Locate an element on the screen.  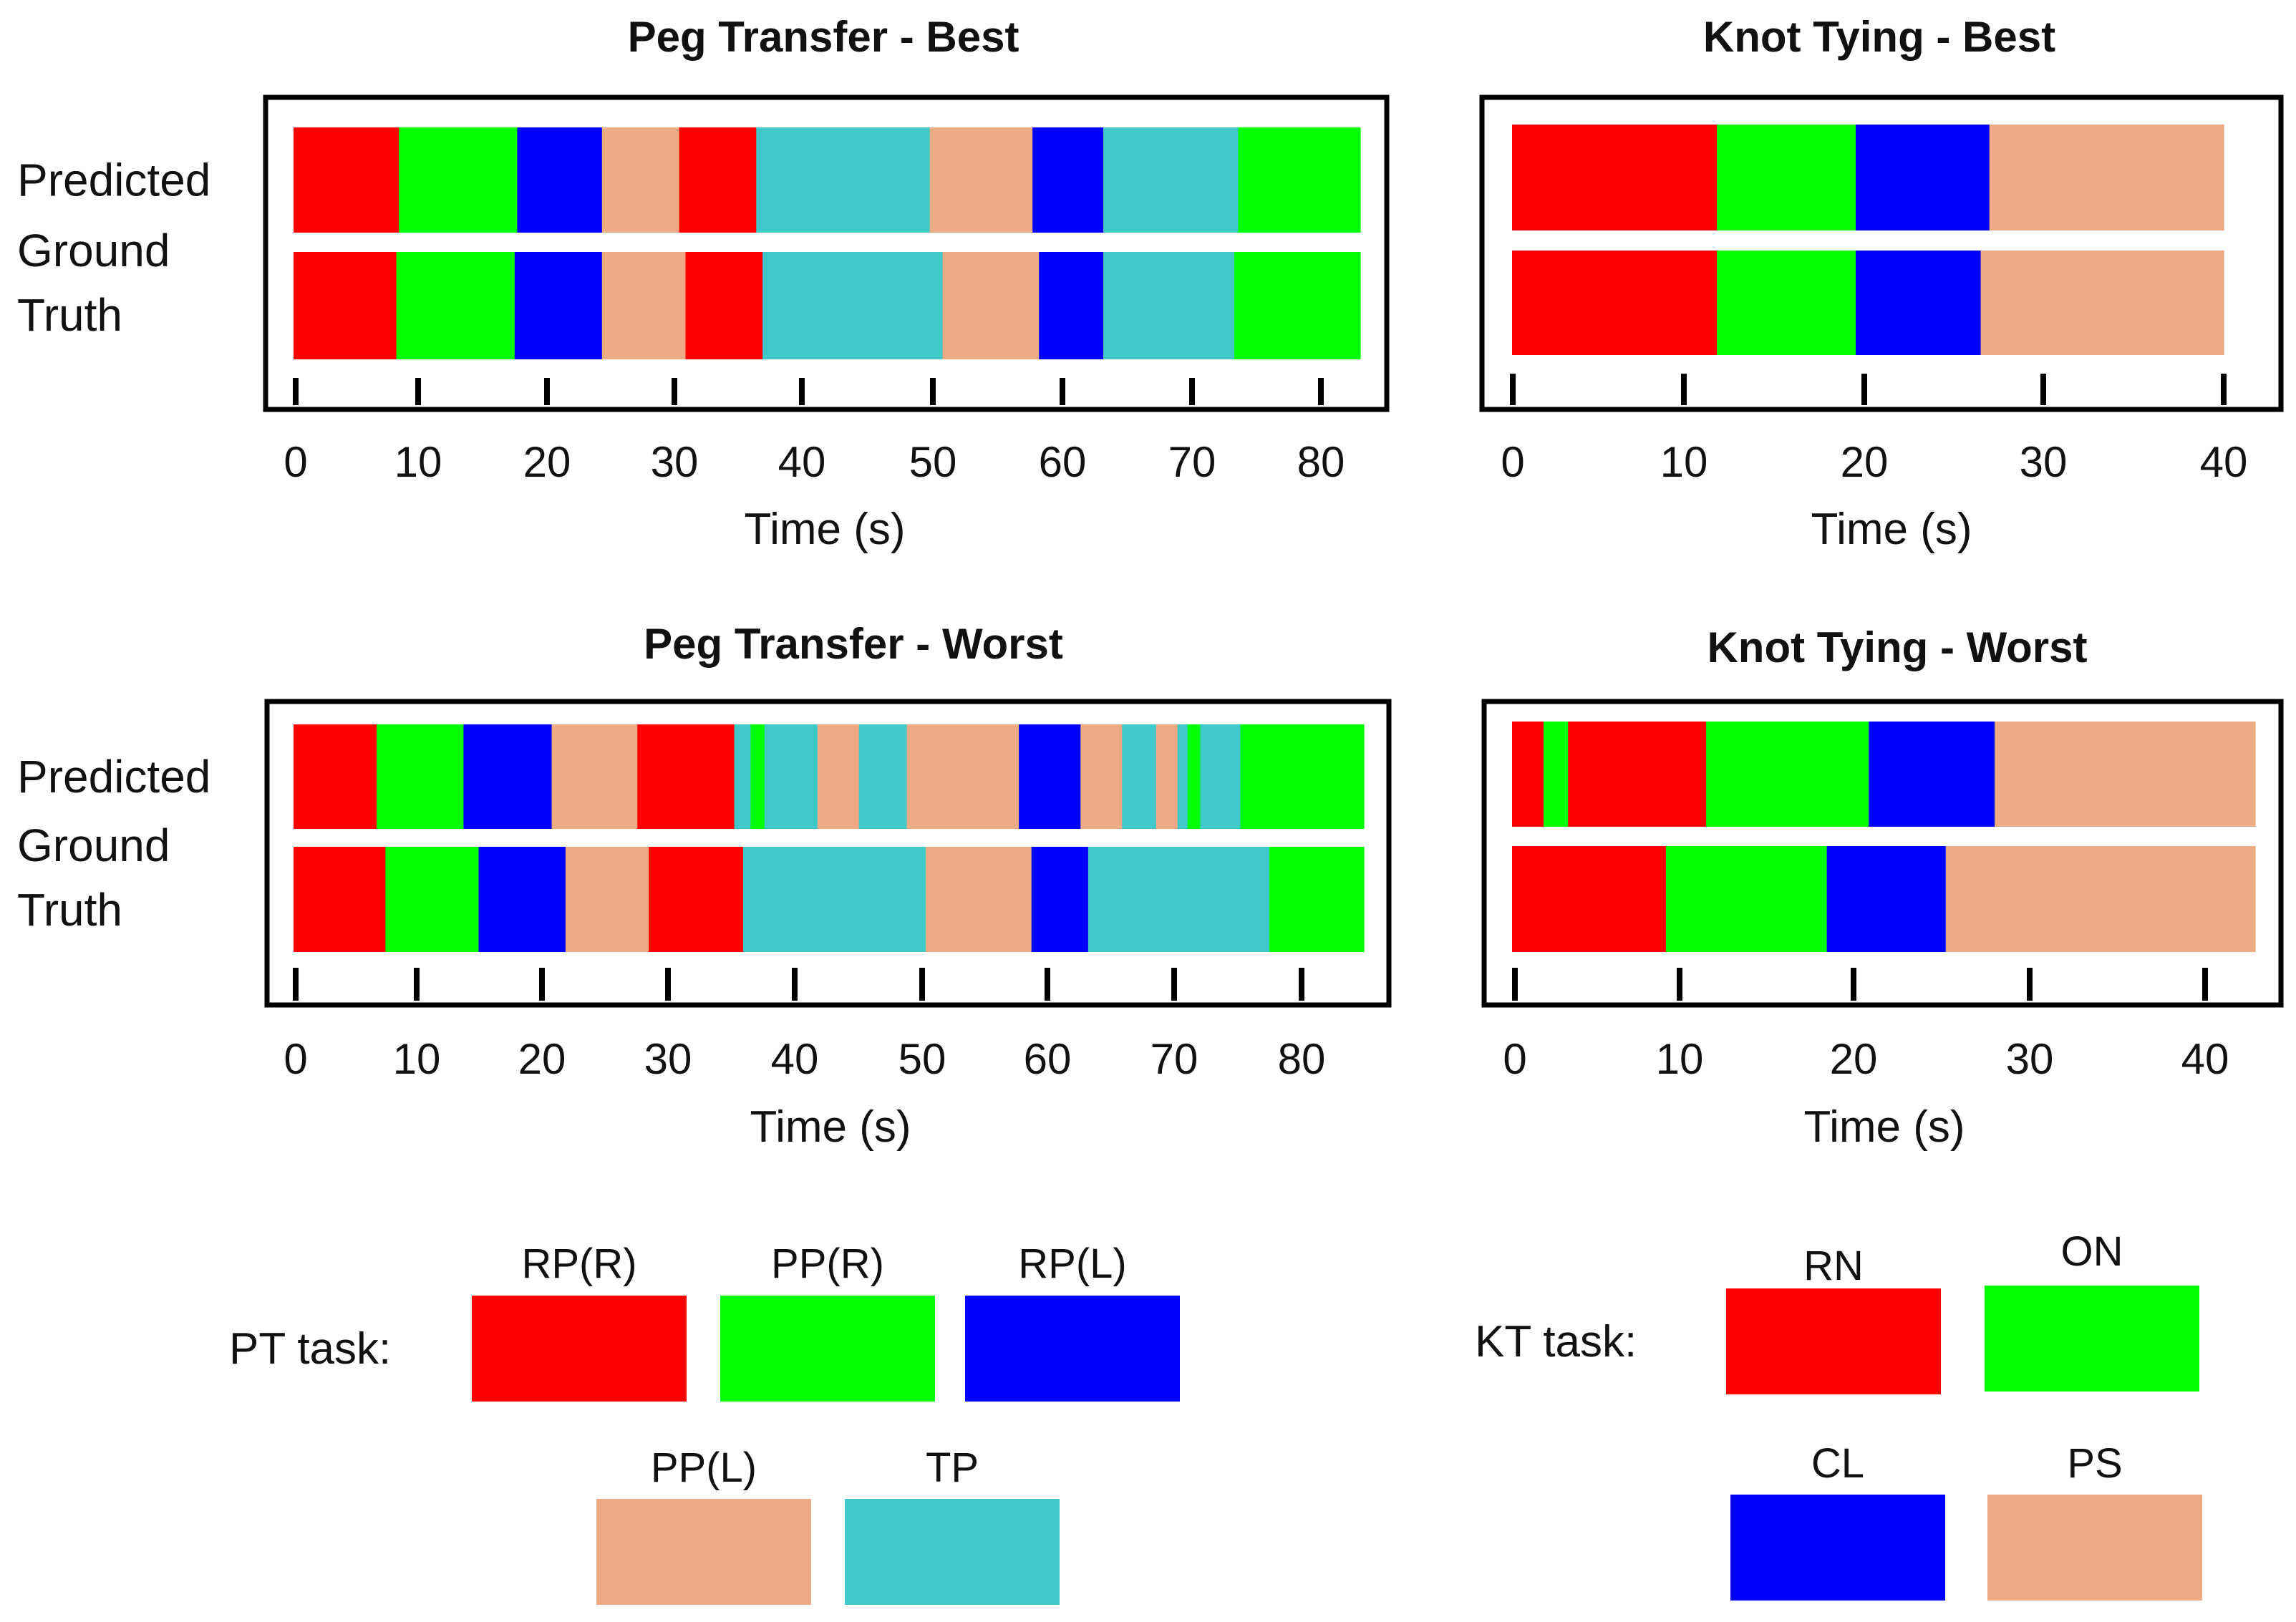
legend-label-ppr: PP(R) is located at coordinates (827, 1263).